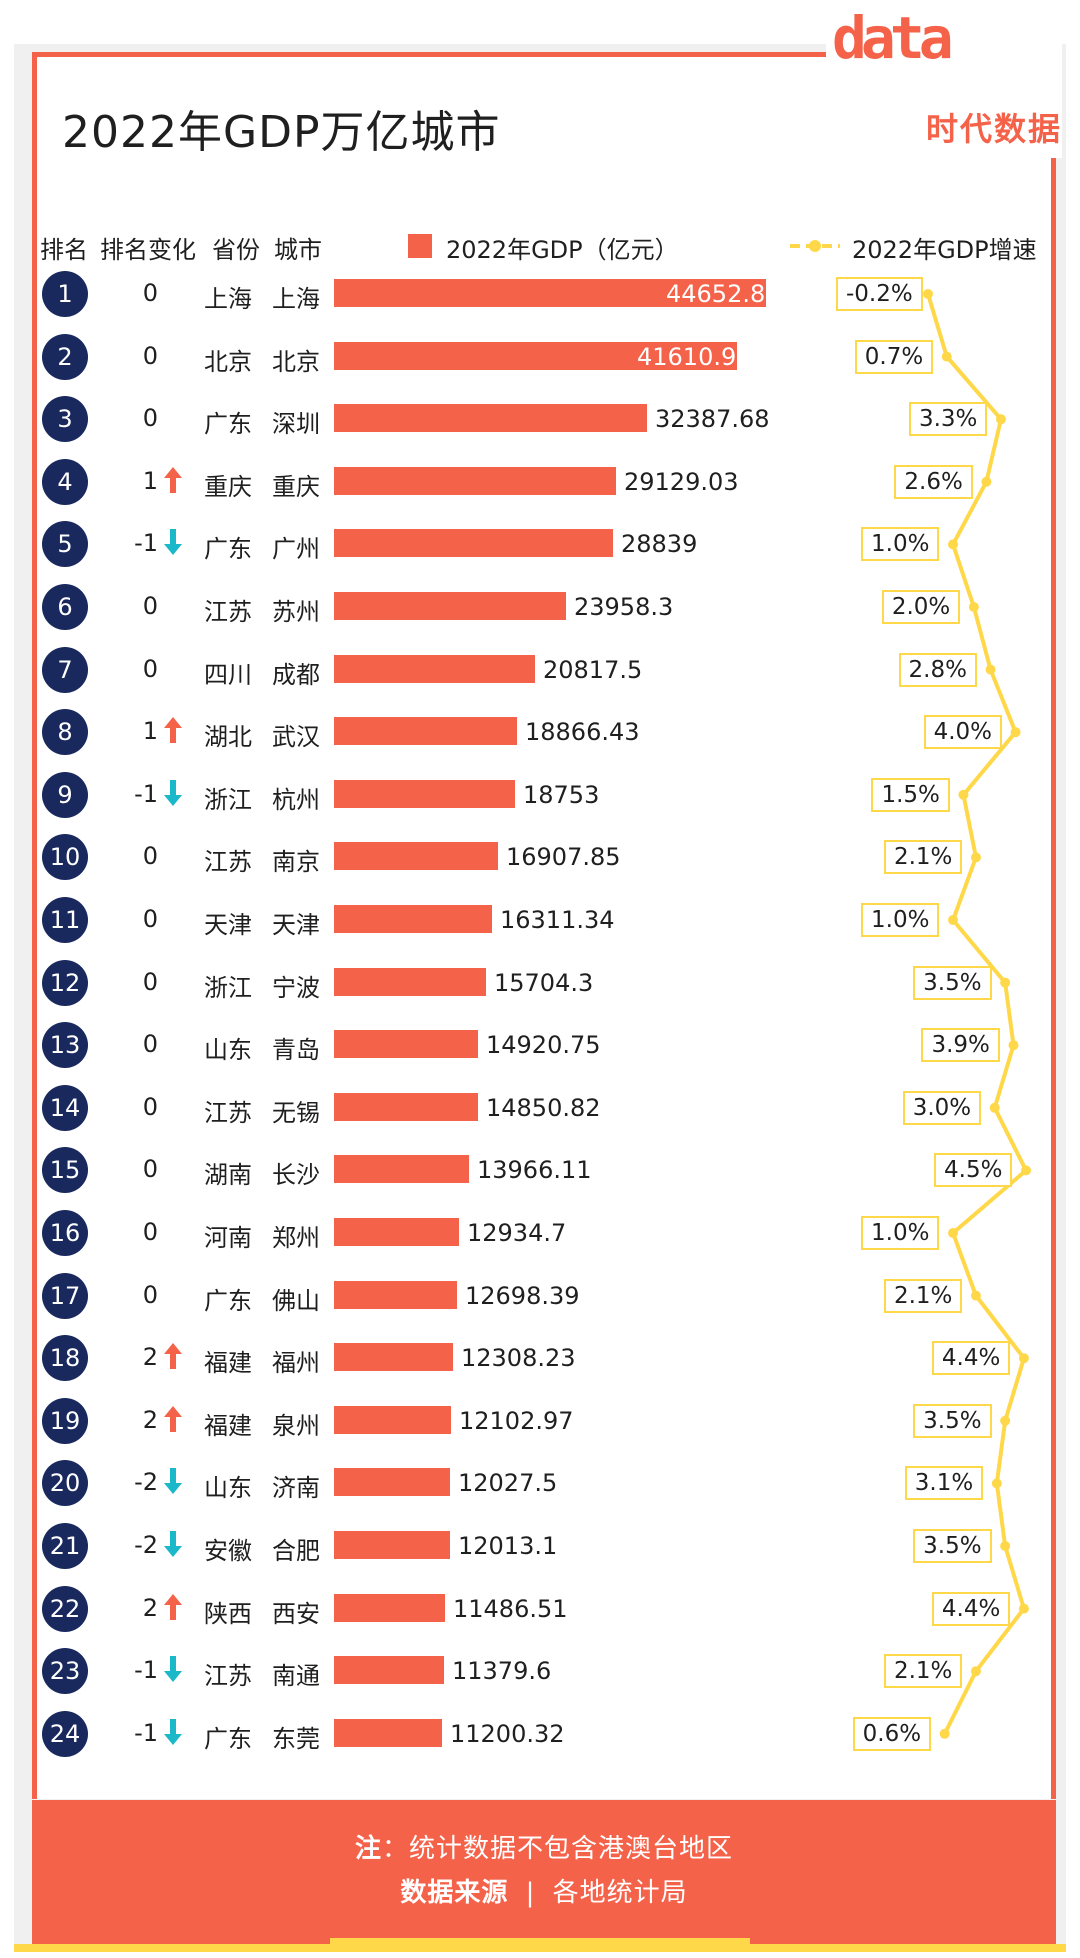 Image resolution: width=1080 pixels, height=1958 pixels. What do you see at coordinates (962, 732) in the screenshot?
I see `growth-value-label: 4.0%` at bounding box center [962, 732].